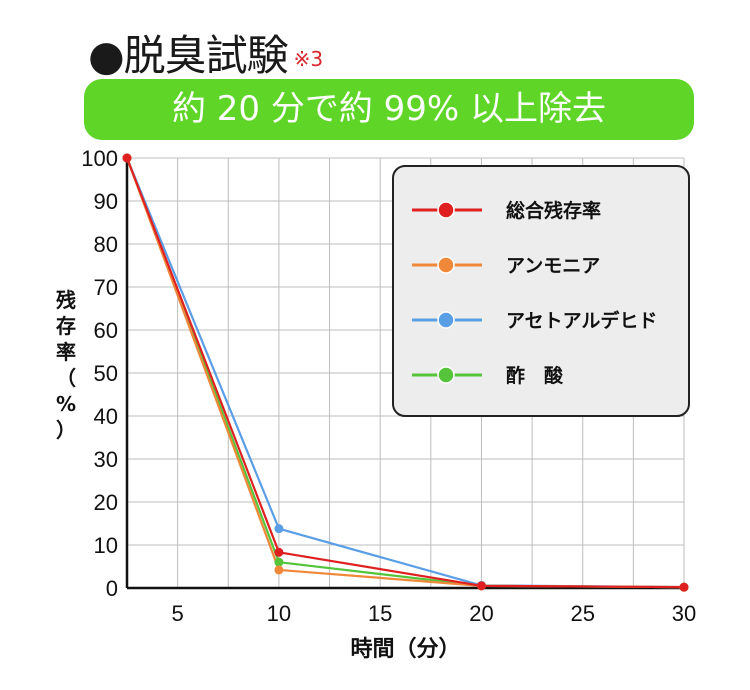 The image size is (750, 690). What do you see at coordinates (553, 266) in the screenshot?
I see `legend-label: アンモニア` at bounding box center [553, 266].